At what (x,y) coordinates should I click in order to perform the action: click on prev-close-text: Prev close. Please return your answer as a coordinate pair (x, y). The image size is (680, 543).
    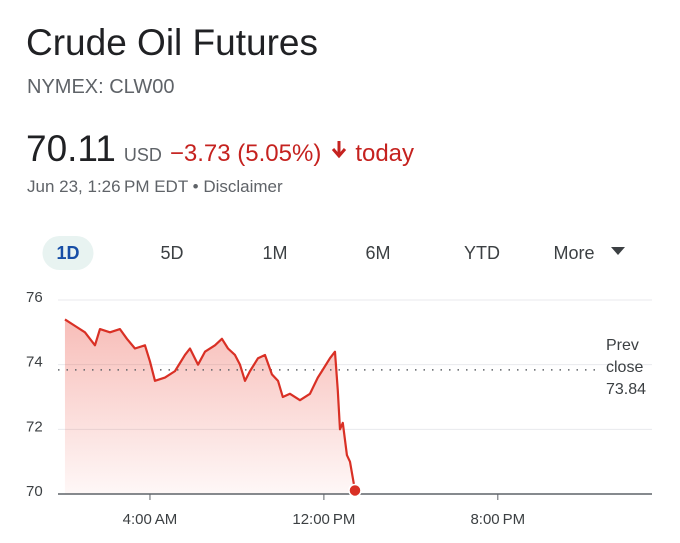
    Looking at the image, I should click on (625, 356).